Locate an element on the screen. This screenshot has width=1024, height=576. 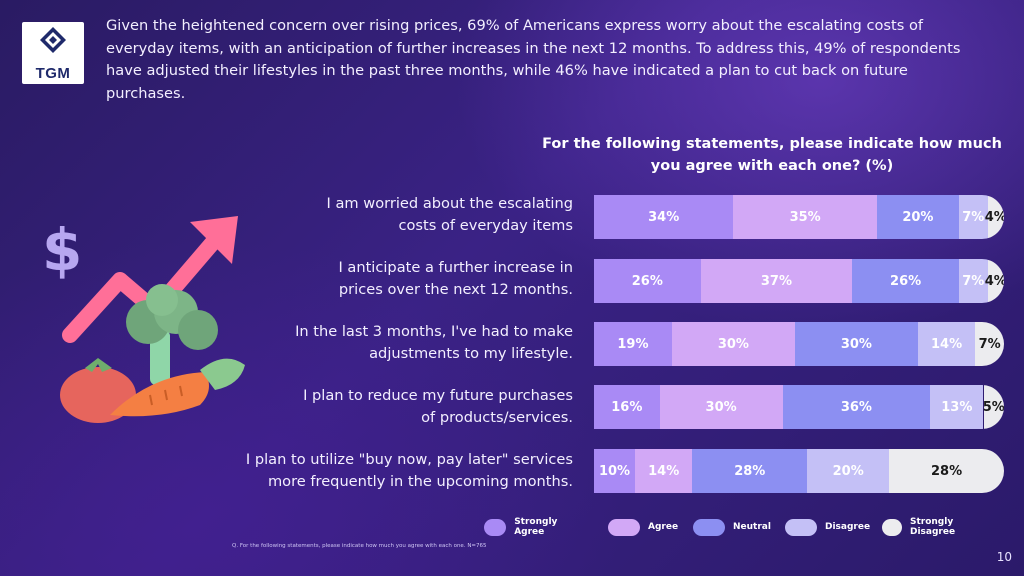
bar-segment-strongly-disagree: 5% is located at coordinates (993, 407).